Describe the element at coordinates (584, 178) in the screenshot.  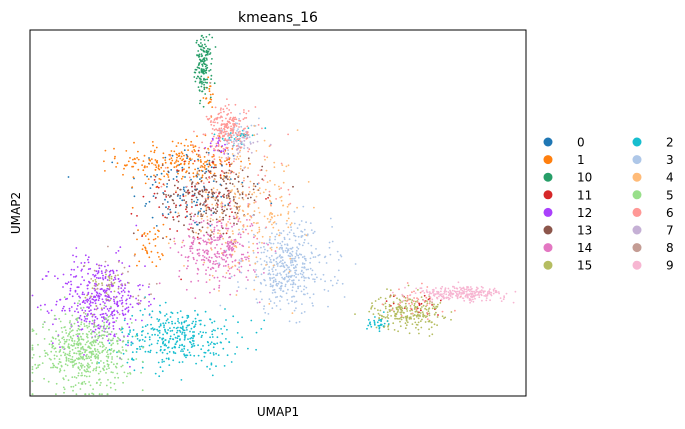
I see `legend-label: 10` at that location.